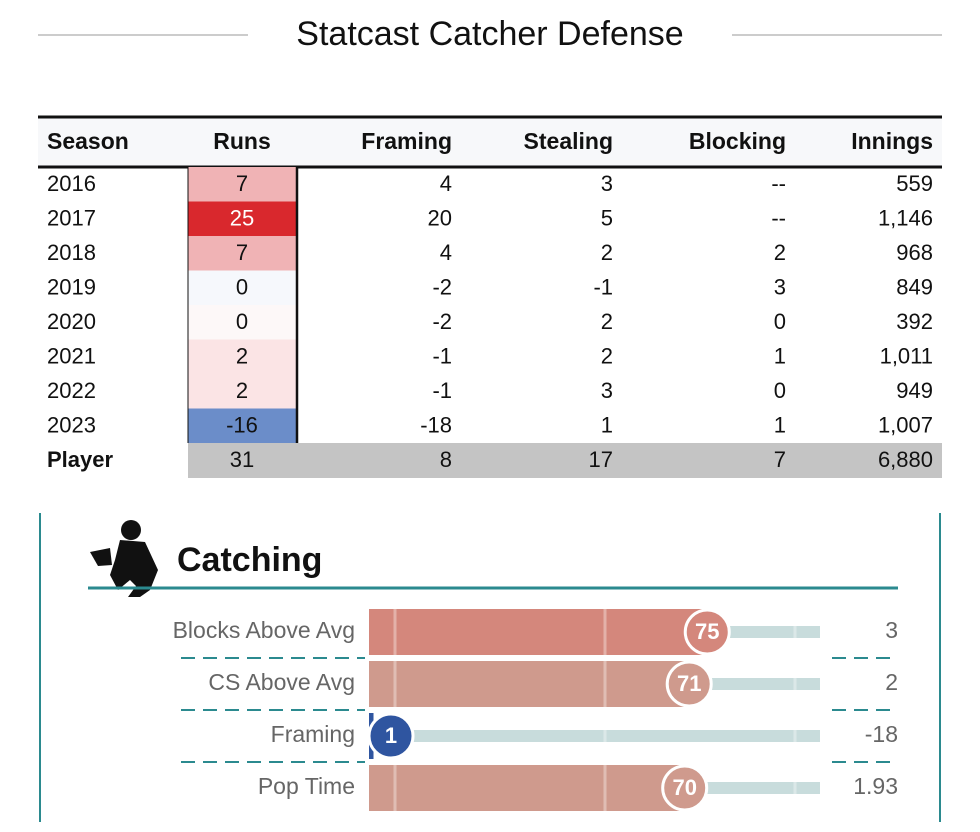 The height and width of the screenshot is (832, 980). What do you see at coordinates (124, 558) in the screenshot?
I see `catcher-icon` at bounding box center [124, 558].